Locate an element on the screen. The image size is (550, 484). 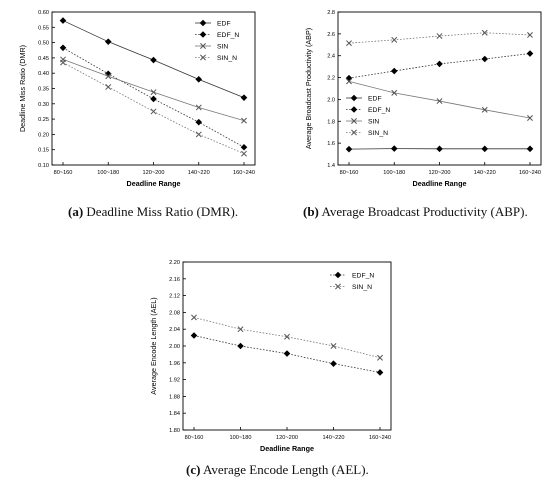
legend-entry: SIN is located at coordinates (211, 46).